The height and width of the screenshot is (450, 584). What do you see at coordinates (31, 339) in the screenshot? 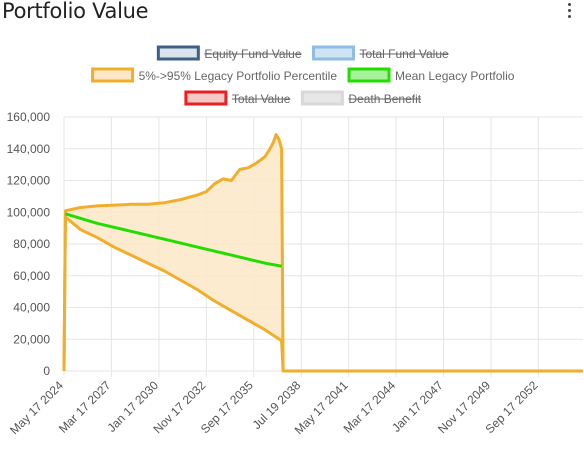
I see `y-tick-label: 20,000` at bounding box center [31, 339].